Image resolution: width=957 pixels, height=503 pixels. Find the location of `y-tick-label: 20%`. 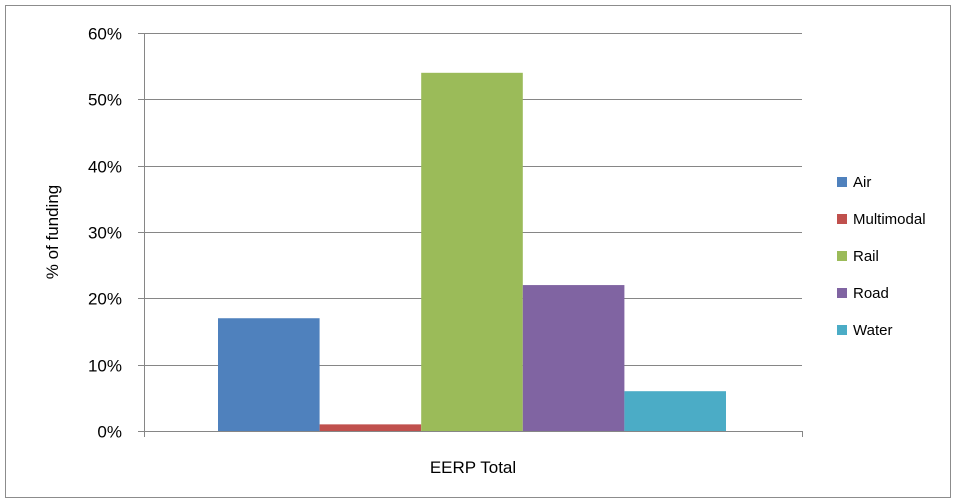

y-tick-label: 20% is located at coordinates (105, 299).